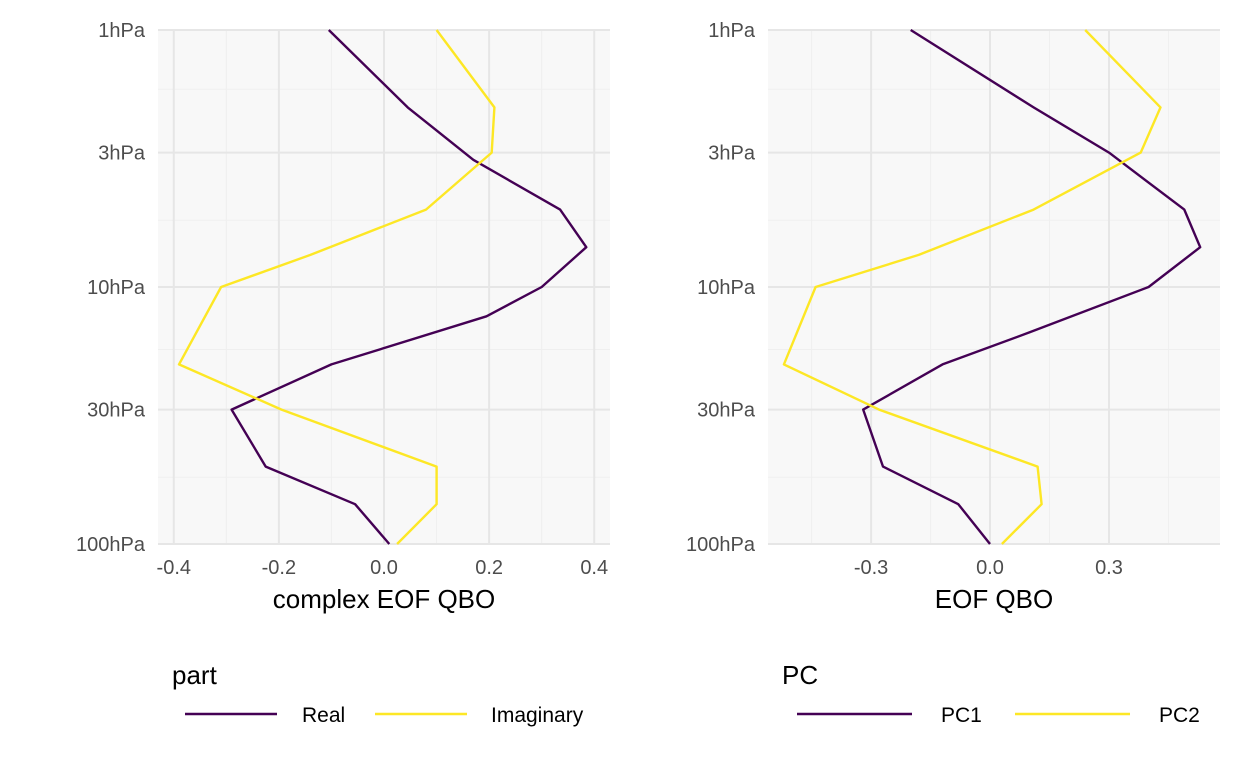 The image size is (1248, 773). I want to click on x-axis-title: EOF QBO, so click(994, 599).